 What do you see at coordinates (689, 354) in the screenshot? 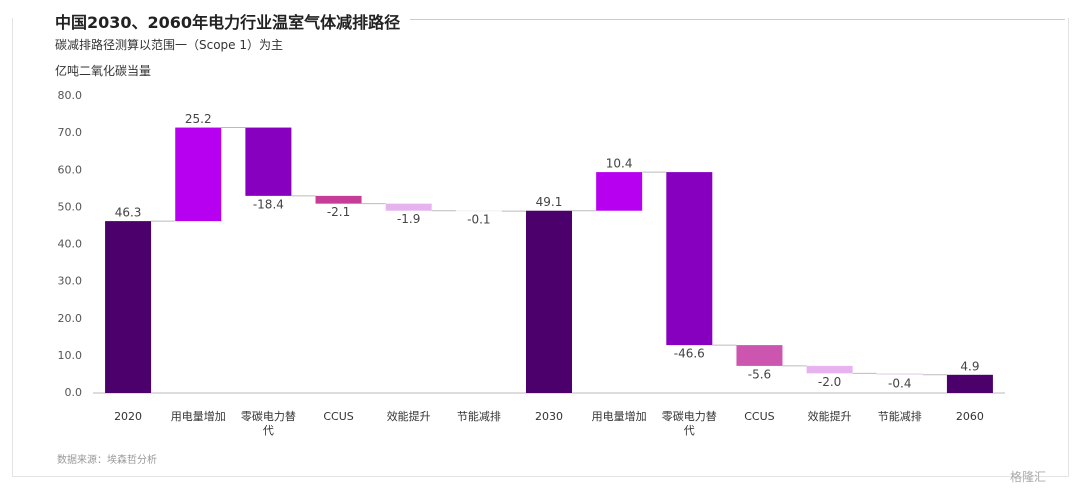
I see `value-label: -46.6` at bounding box center [689, 354].